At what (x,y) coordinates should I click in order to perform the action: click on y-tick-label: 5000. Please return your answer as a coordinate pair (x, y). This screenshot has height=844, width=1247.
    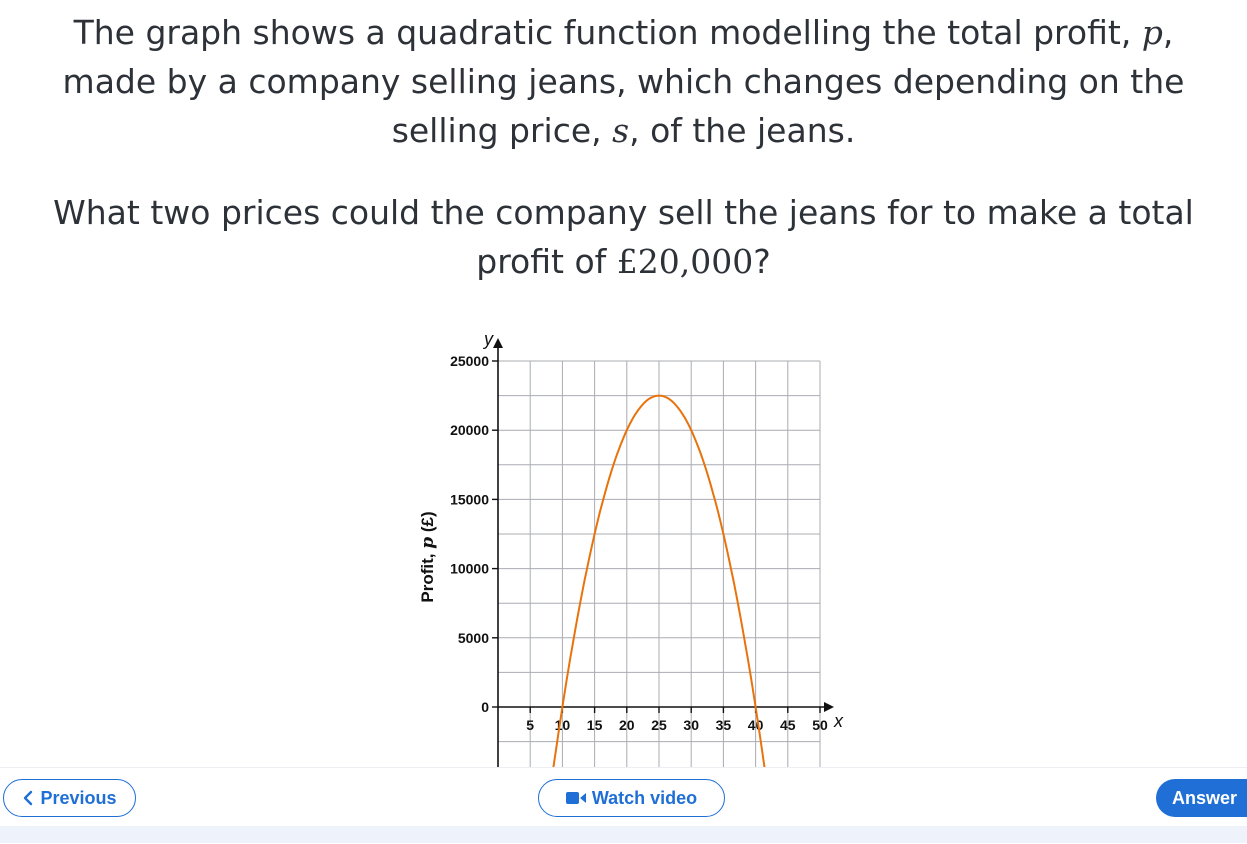
    Looking at the image, I should click on (473, 638).